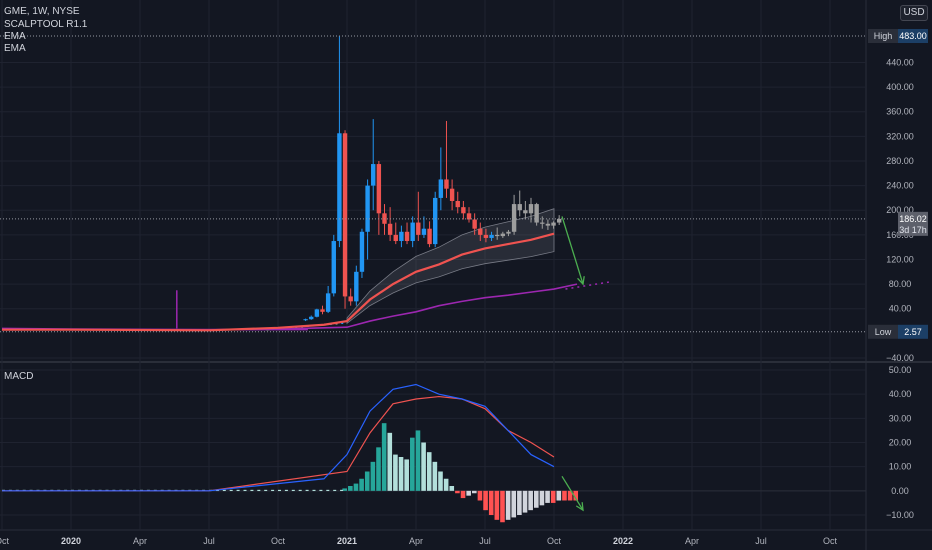 Image resolution: width=932 pixels, height=550 pixels. I want to click on time-tick-label: 2020, so click(71, 541).